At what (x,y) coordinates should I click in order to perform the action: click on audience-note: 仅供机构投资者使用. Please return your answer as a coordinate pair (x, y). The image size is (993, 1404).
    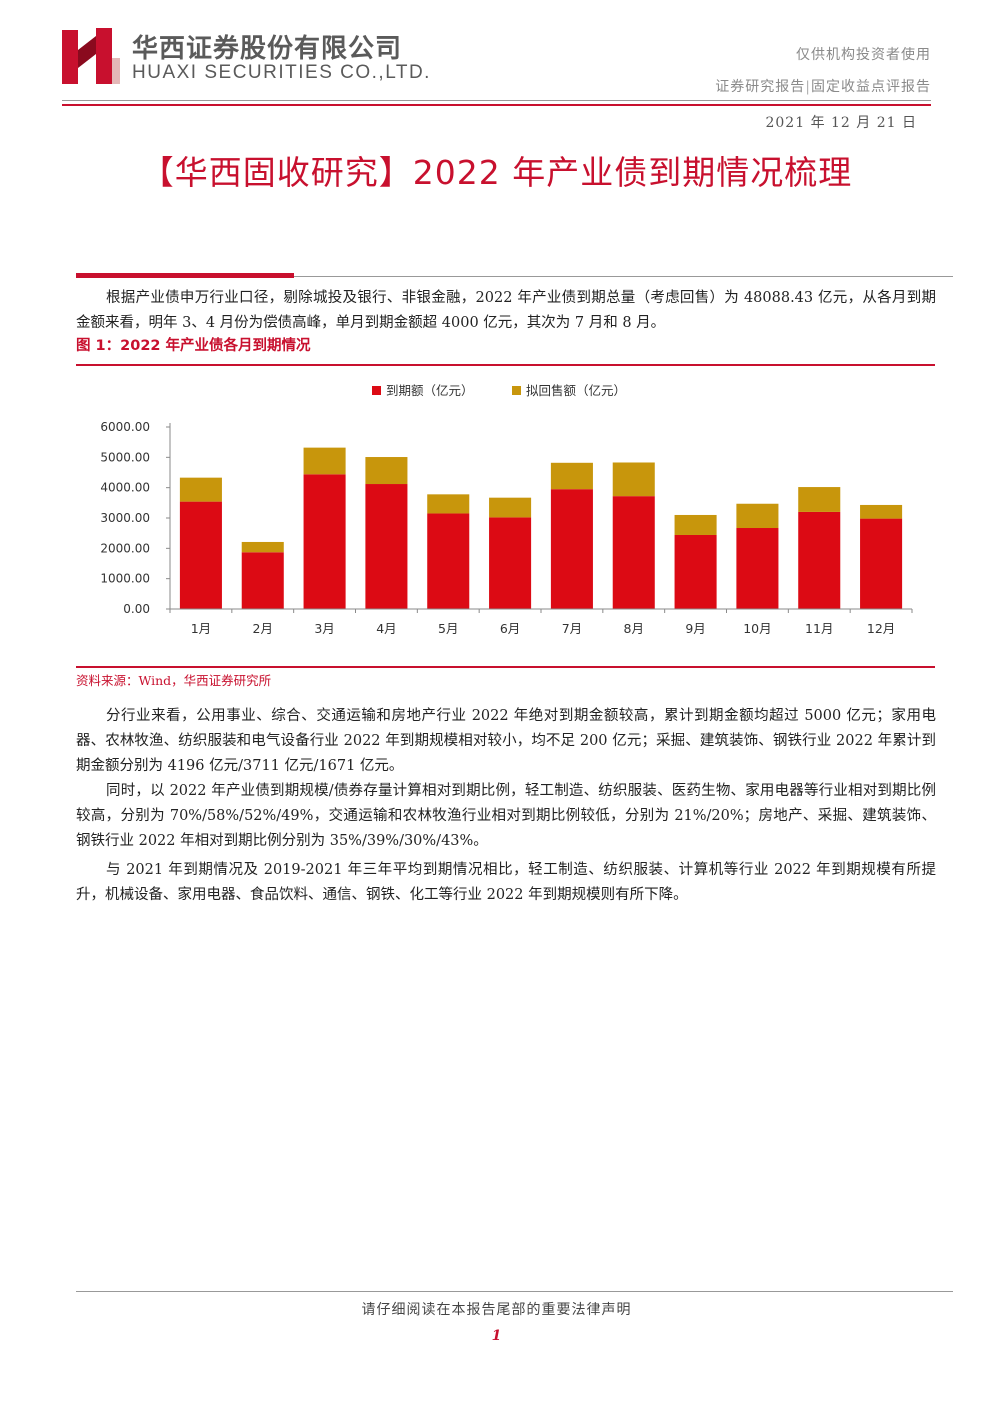
    Looking at the image, I should click on (863, 55).